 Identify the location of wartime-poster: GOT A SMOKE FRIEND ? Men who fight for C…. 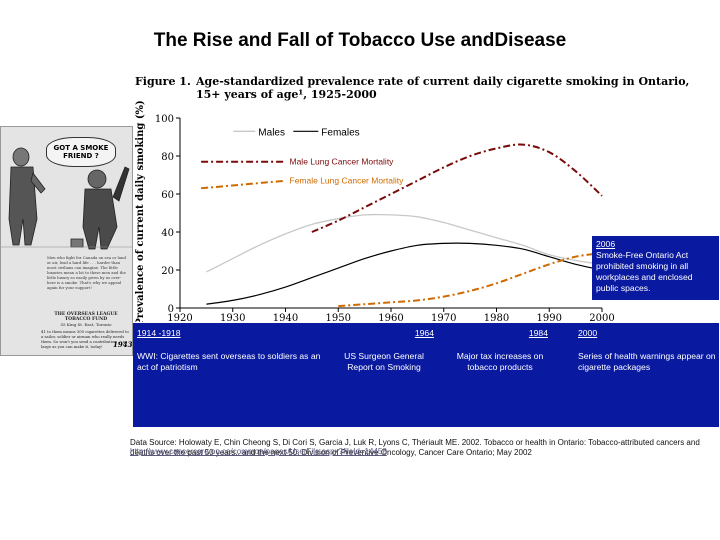
(66, 241).